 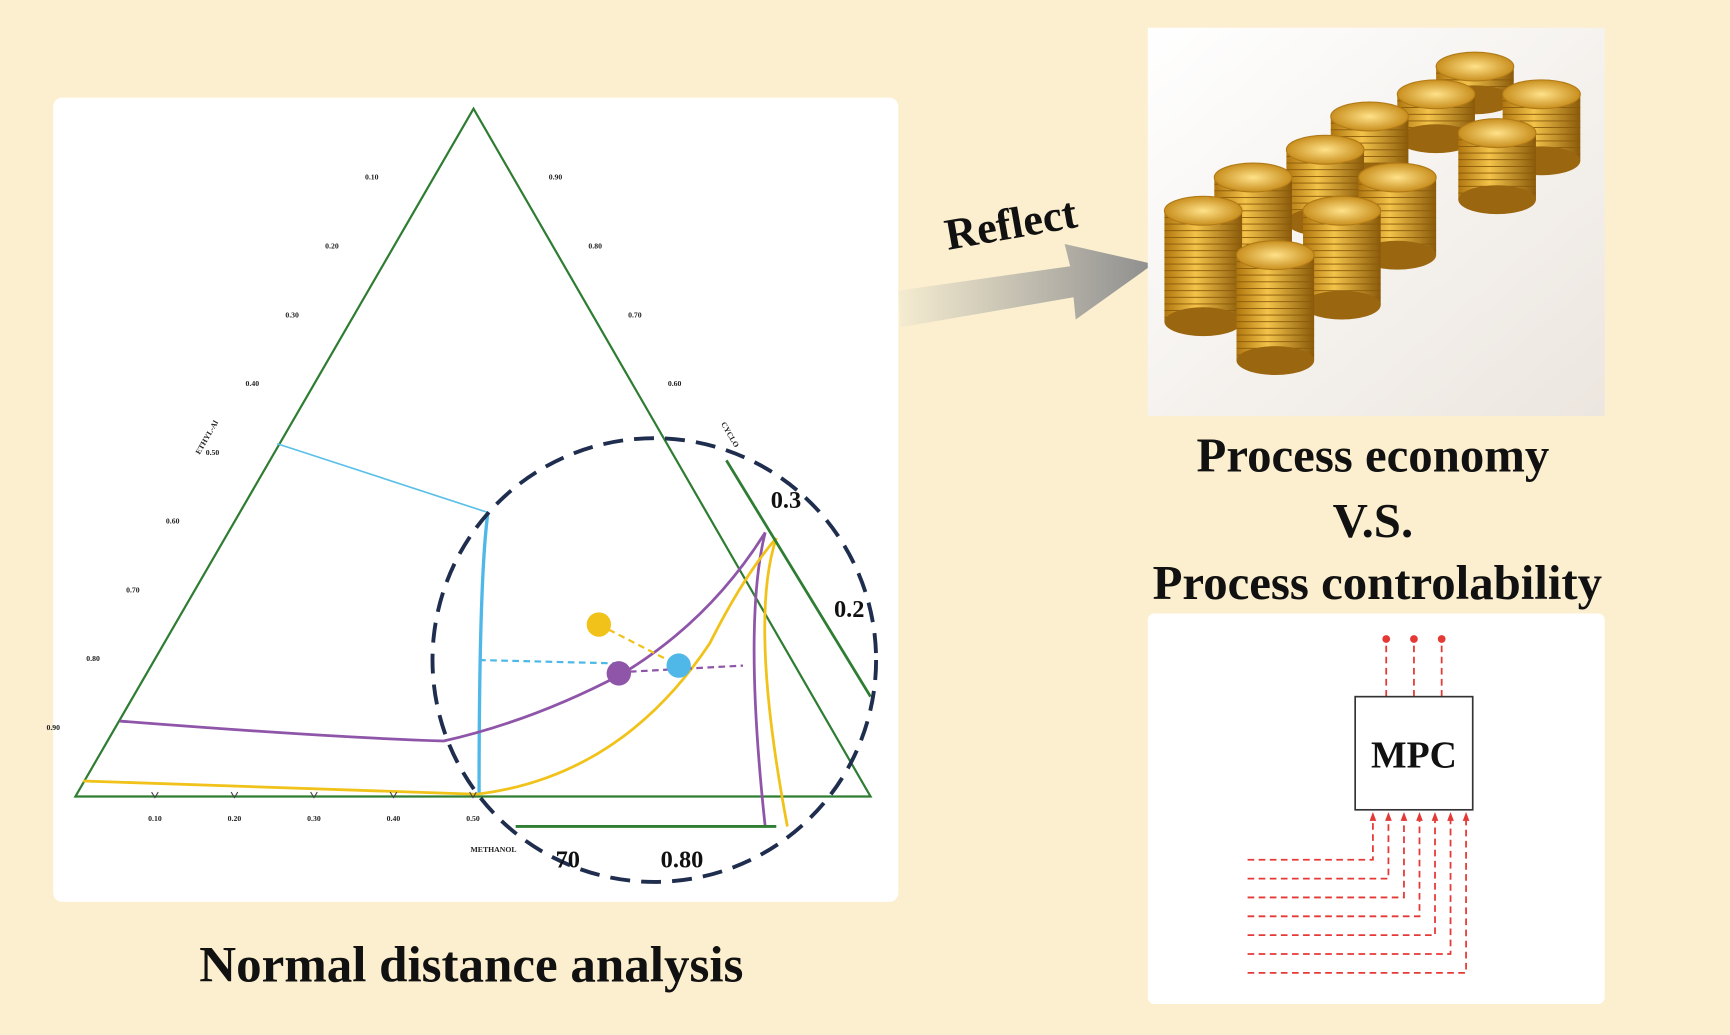 I want to click on bottom-tick-label: 0.20, so click(x=235, y=818).